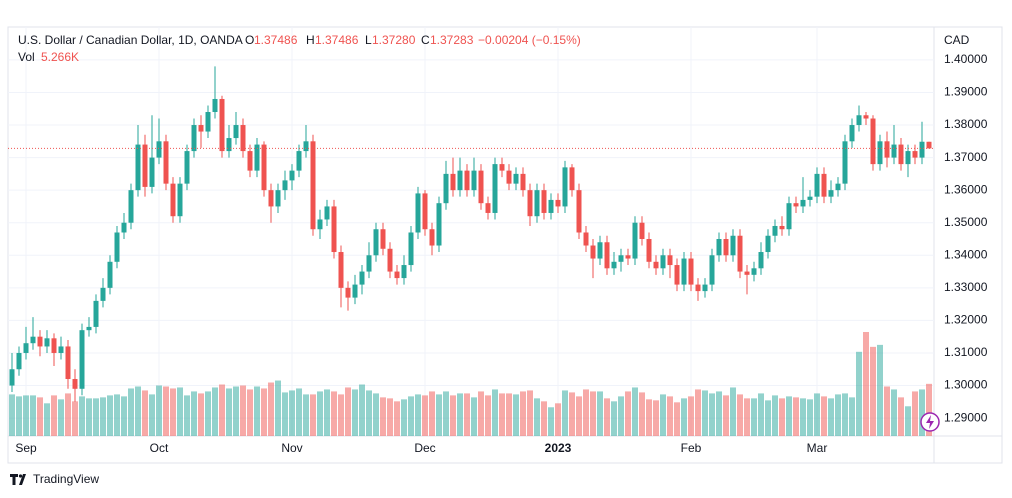 Image resolution: width=1012 pixels, height=498 pixels. I want to click on x-tick-label: Dec, so click(424, 448).